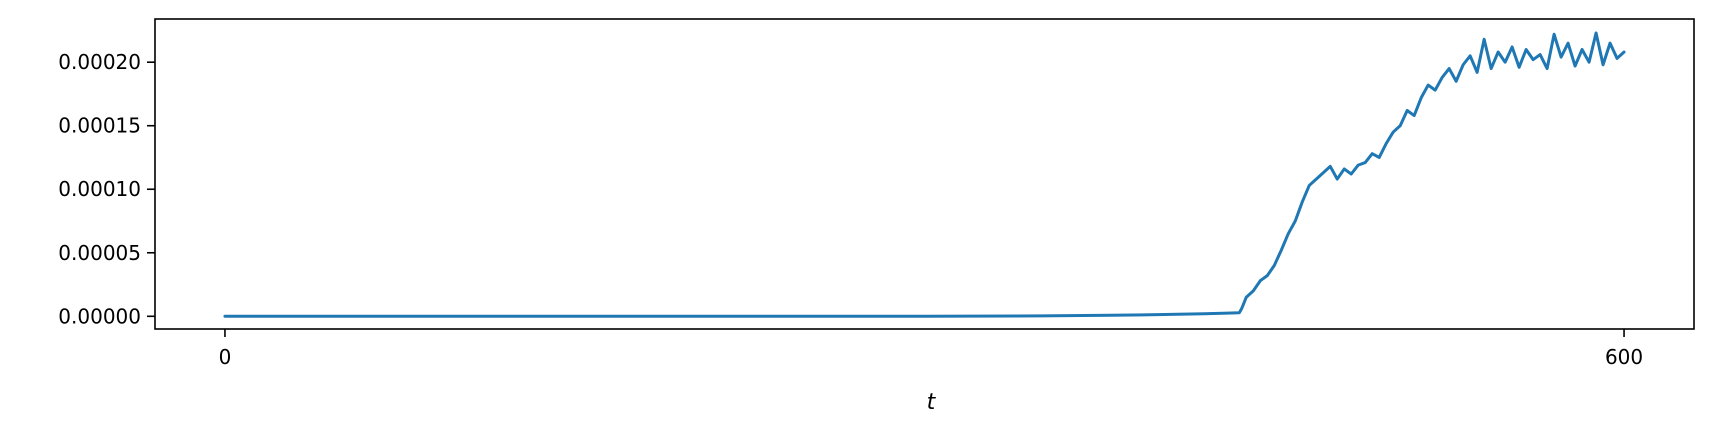 Image resolution: width=1724 pixels, height=434 pixels. I want to click on y-tick-label: 0.00020, so click(99, 62).